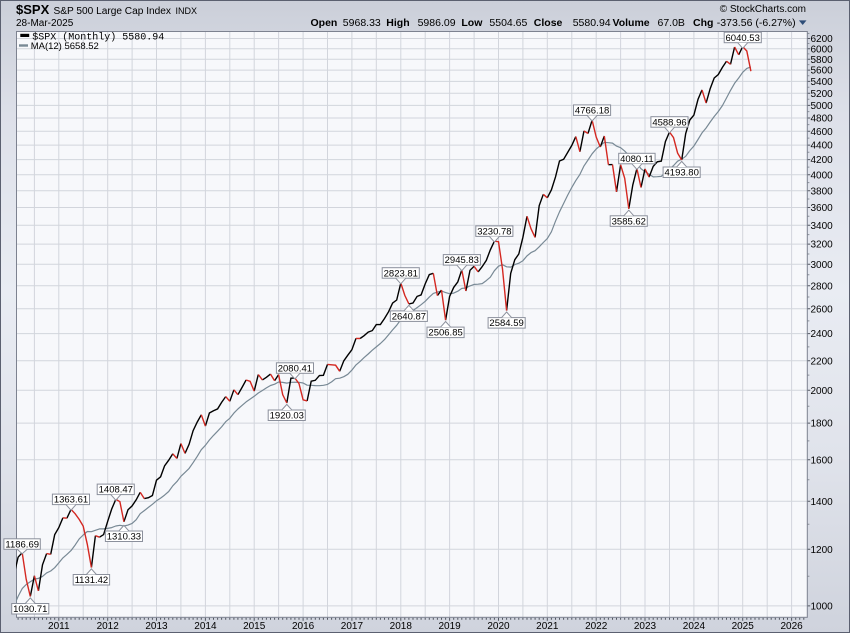 The height and width of the screenshot is (633, 850). What do you see at coordinates (822, 286) in the screenshot?
I see `svg-text: 2800` at bounding box center [822, 286].